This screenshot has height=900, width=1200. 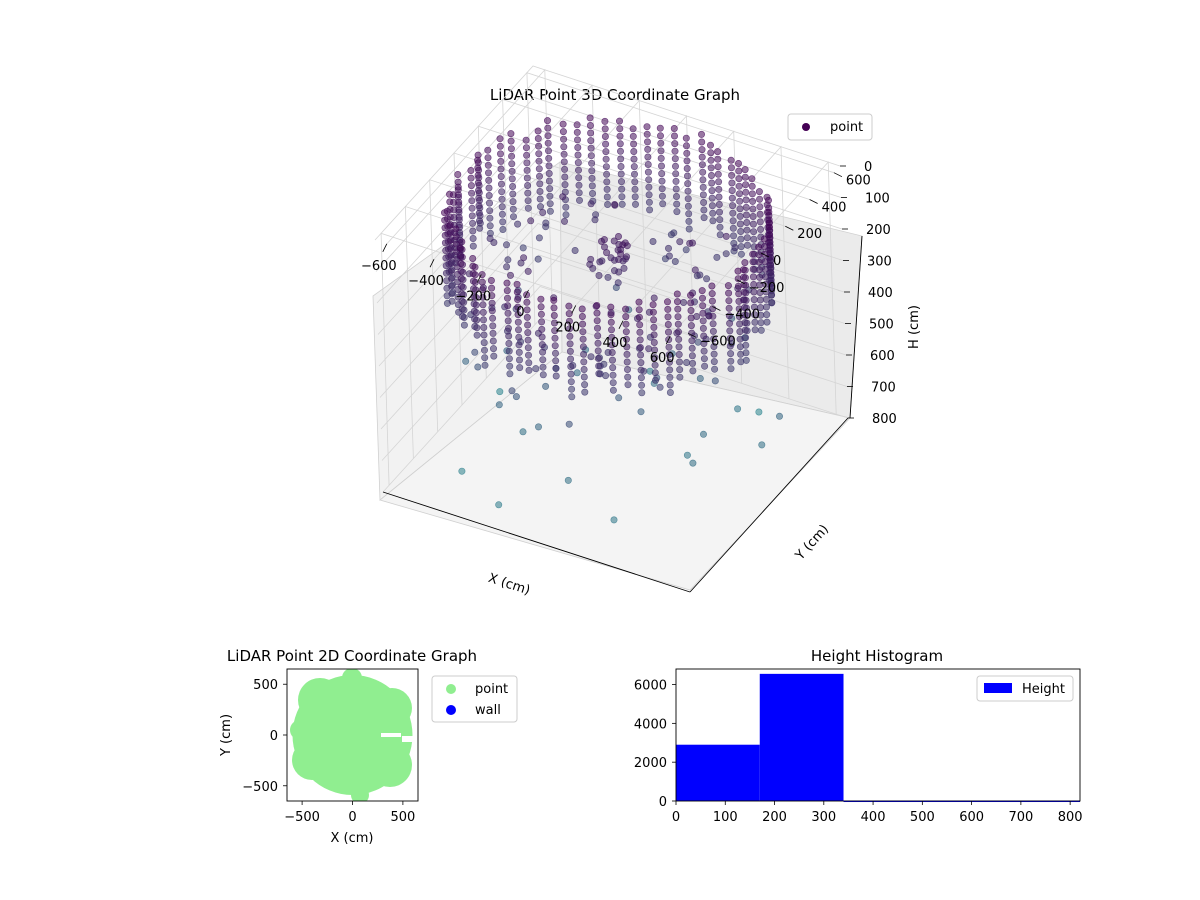 What do you see at coordinates (474, 699) in the screenshot?
I see `plot2d-legend: point wall` at bounding box center [474, 699].